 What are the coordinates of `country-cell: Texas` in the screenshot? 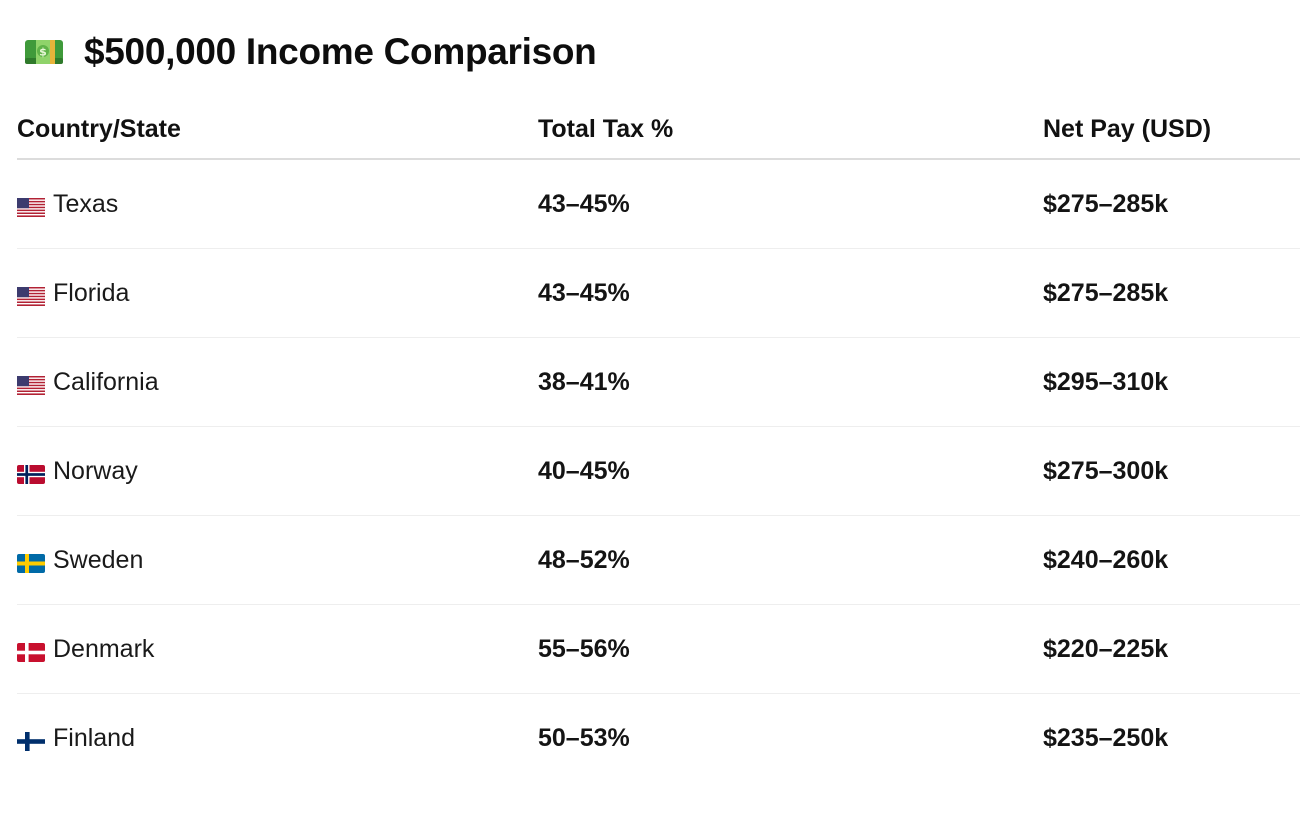 It's located at (277, 204).